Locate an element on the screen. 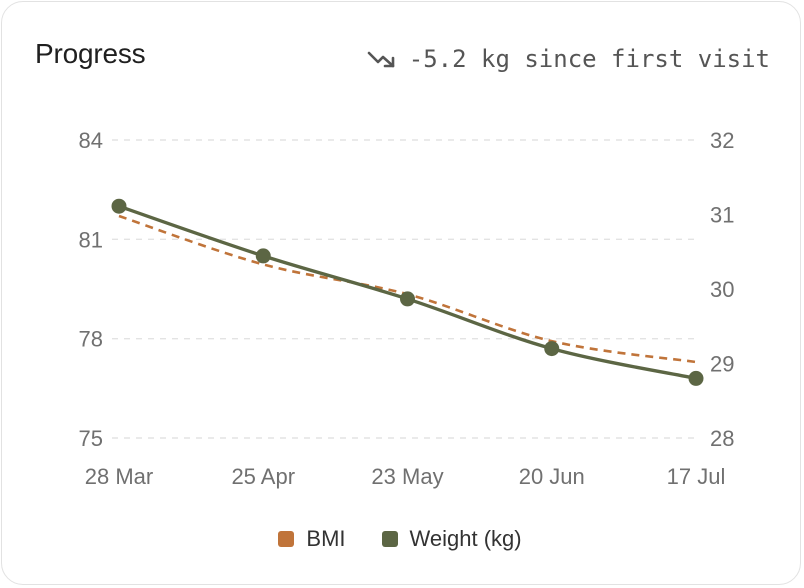 The image size is (804, 588). x-tick-label: 28 Mar is located at coordinates (119, 476).